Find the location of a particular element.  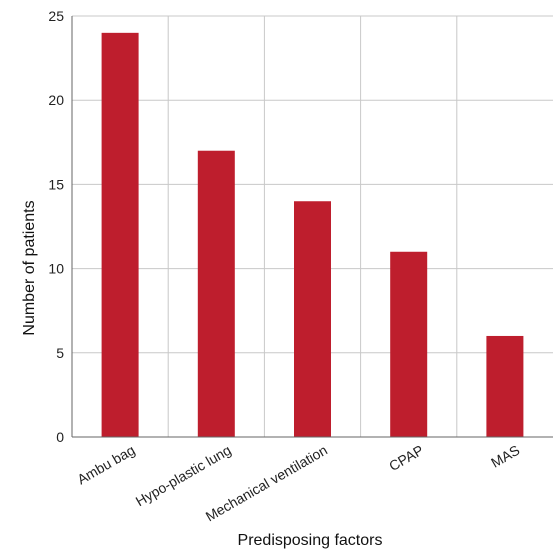

x-tick-label: Ambu bag is located at coordinates (105, 465).